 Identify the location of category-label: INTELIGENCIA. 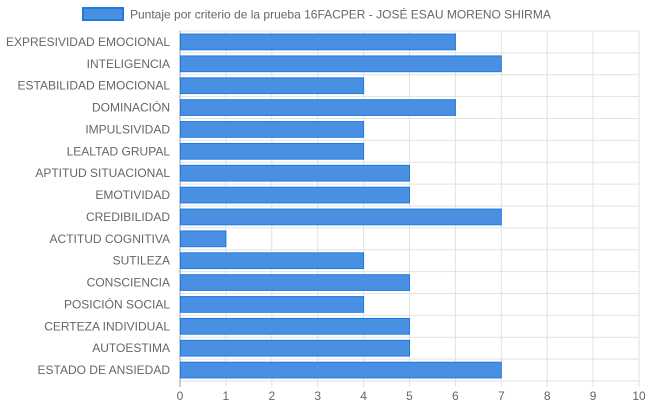
(128, 64).